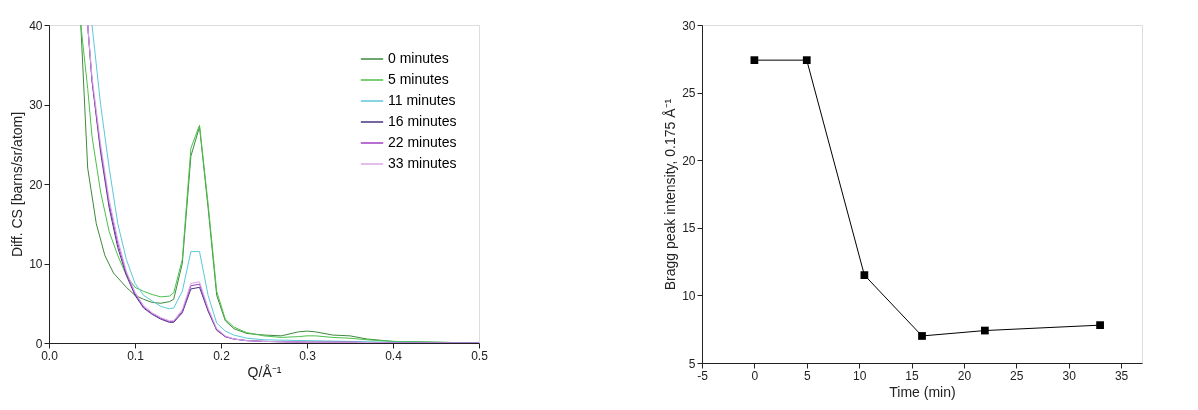 The height and width of the screenshot is (410, 1198). What do you see at coordinates (422, 163) in the screenshot?
I see `legend-label: 33 minutes` at bounding box center [422, 163].